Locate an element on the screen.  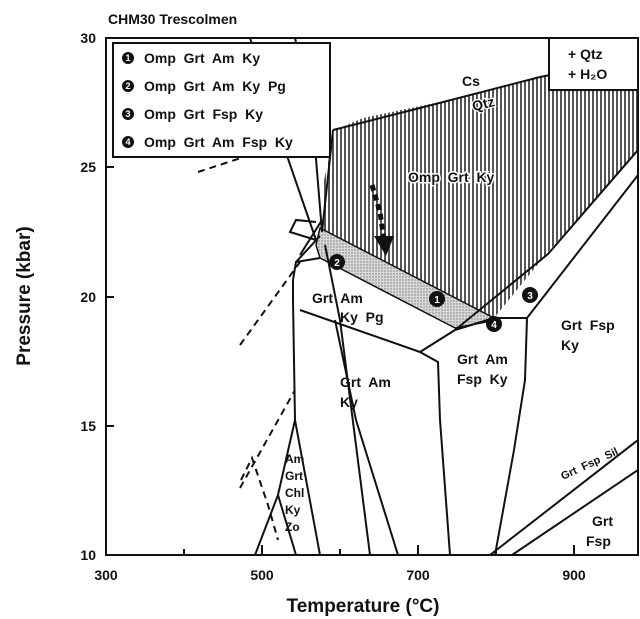
x-tick-label: 300 is located at coordinates (106, 575).